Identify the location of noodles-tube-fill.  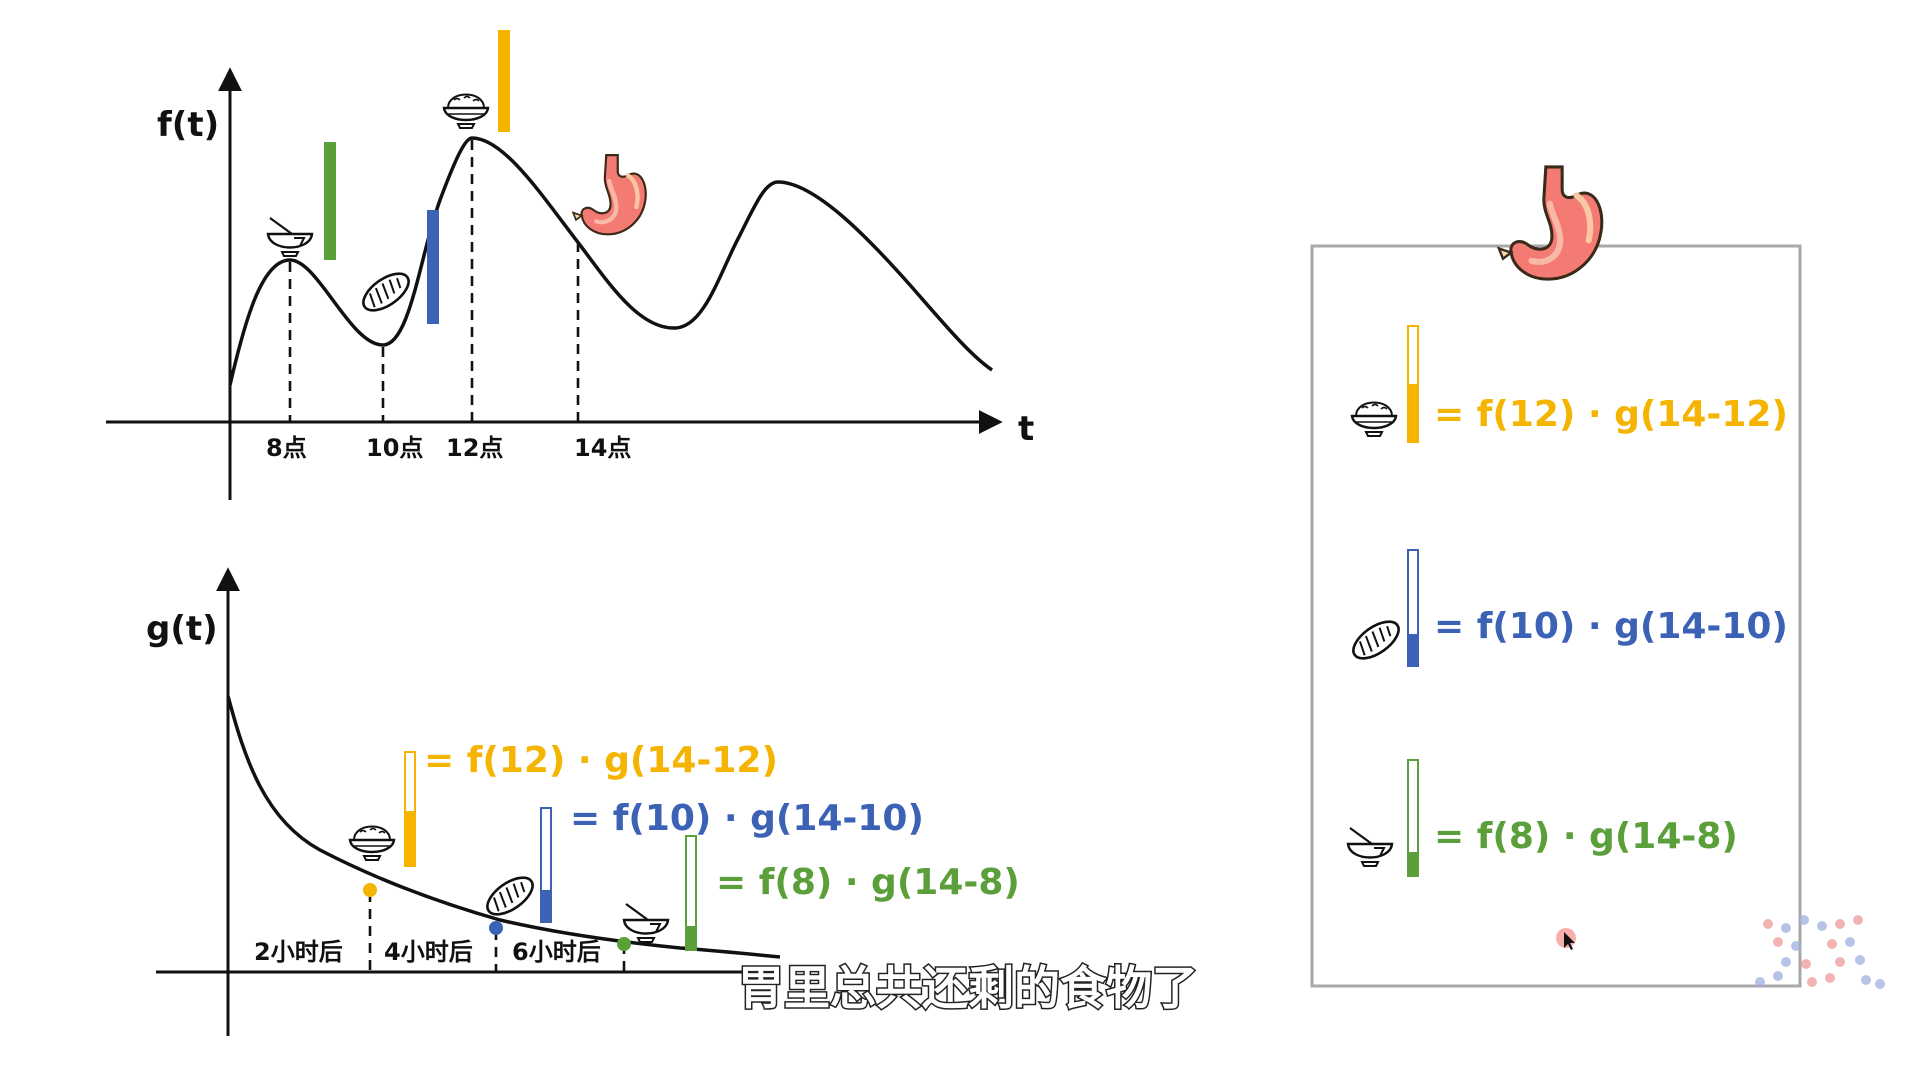
(691, 938).